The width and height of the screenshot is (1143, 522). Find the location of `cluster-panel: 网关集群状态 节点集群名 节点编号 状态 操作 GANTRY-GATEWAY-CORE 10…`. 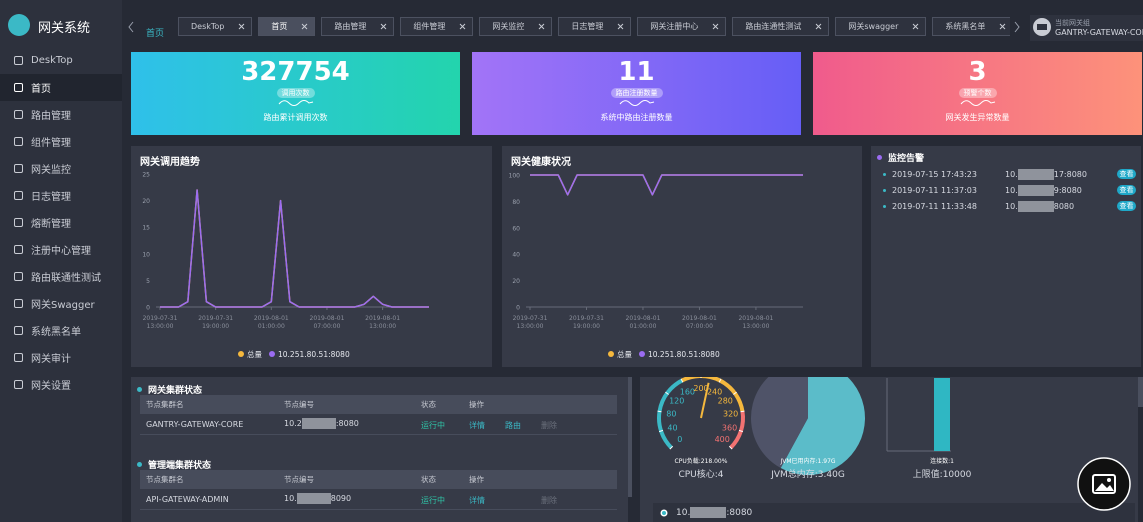

cluster-panel: 网关集群状态 节点集群名 节点编号 状态 操作 GANTRY-GATEWAY-CORE 10… is located at coordinates (379, 449).